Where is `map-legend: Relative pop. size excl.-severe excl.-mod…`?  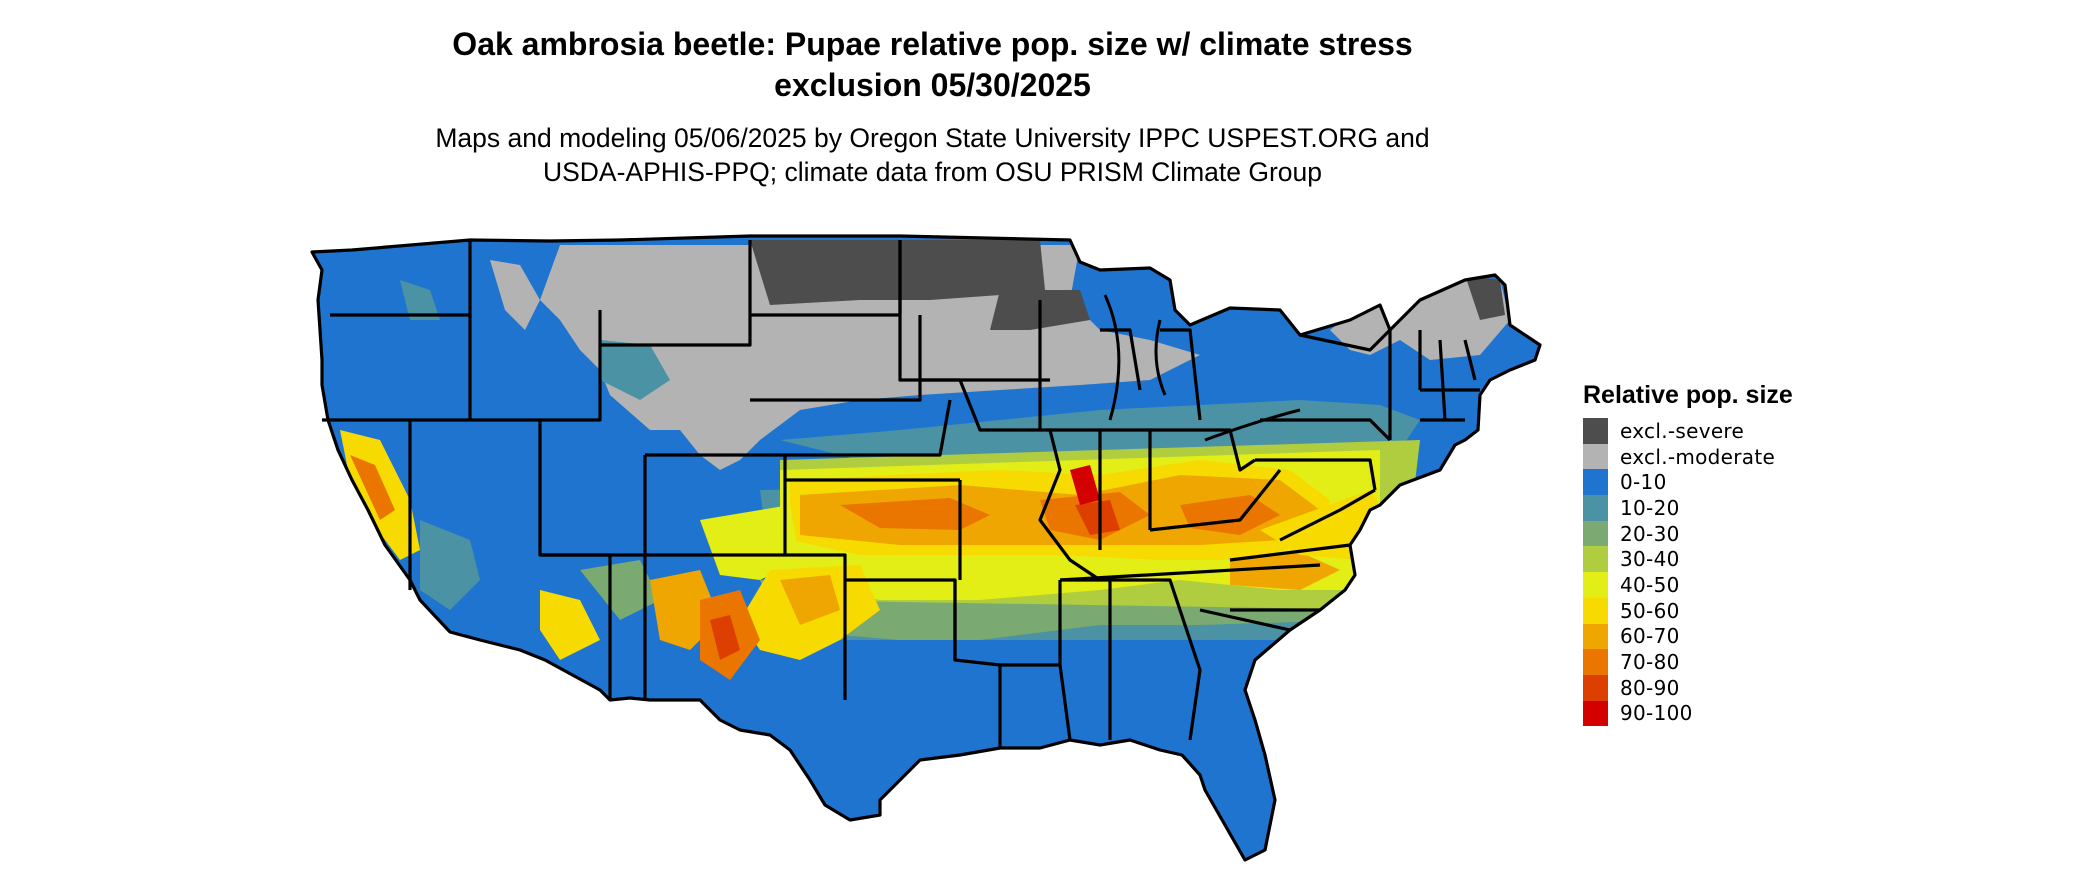 map-legend: Relative pop. size excl.-severe excl.-mod… is located at coordinates (1688, 553).